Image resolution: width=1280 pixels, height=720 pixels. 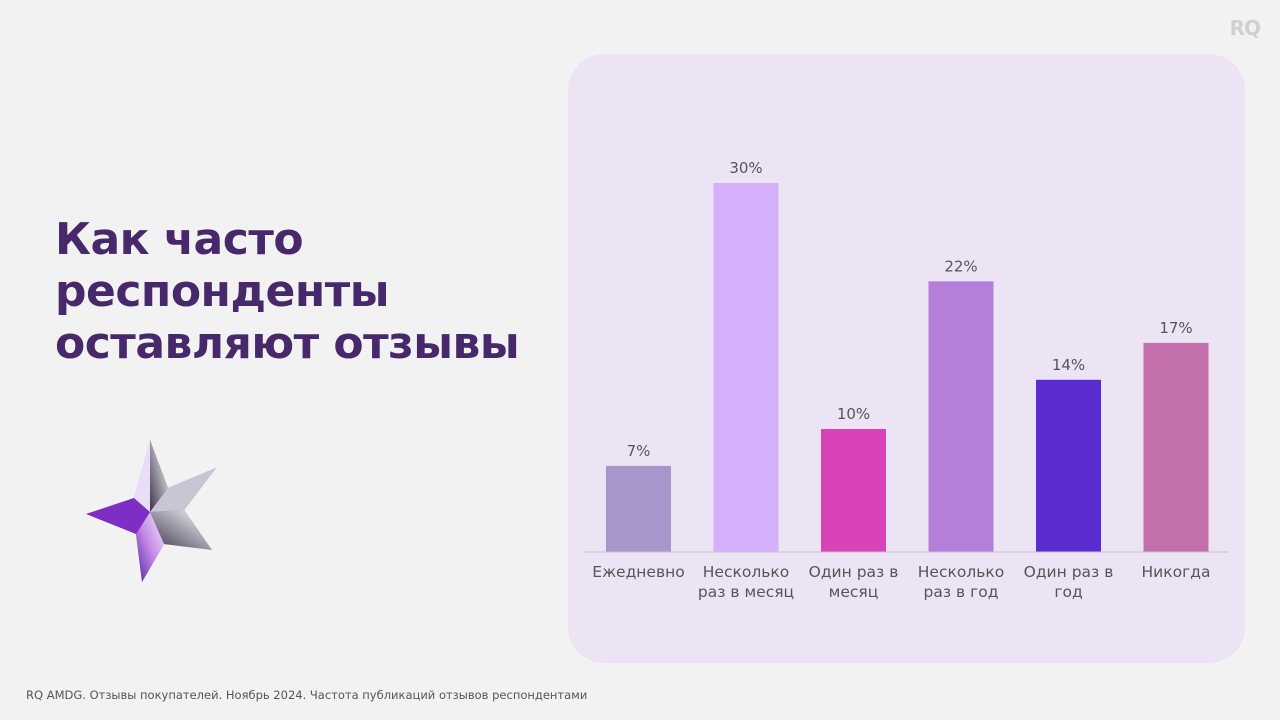 I want to click on data-label: 22%, so click(x=960, y=266).